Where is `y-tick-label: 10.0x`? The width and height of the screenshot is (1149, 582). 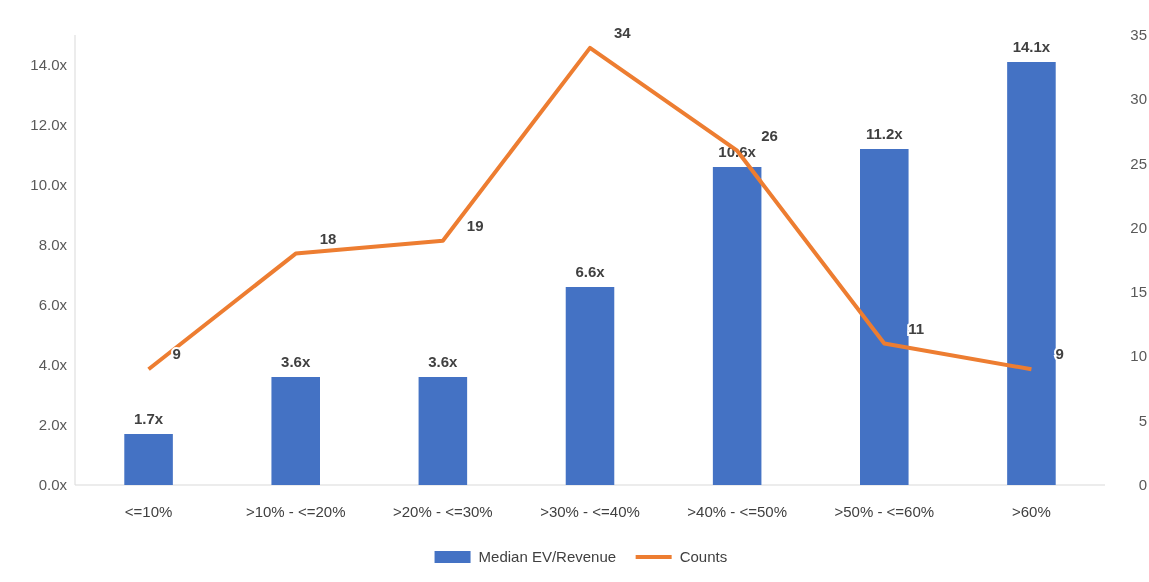
y-tick-label: 10.0x is located at coordinates (49, 184).